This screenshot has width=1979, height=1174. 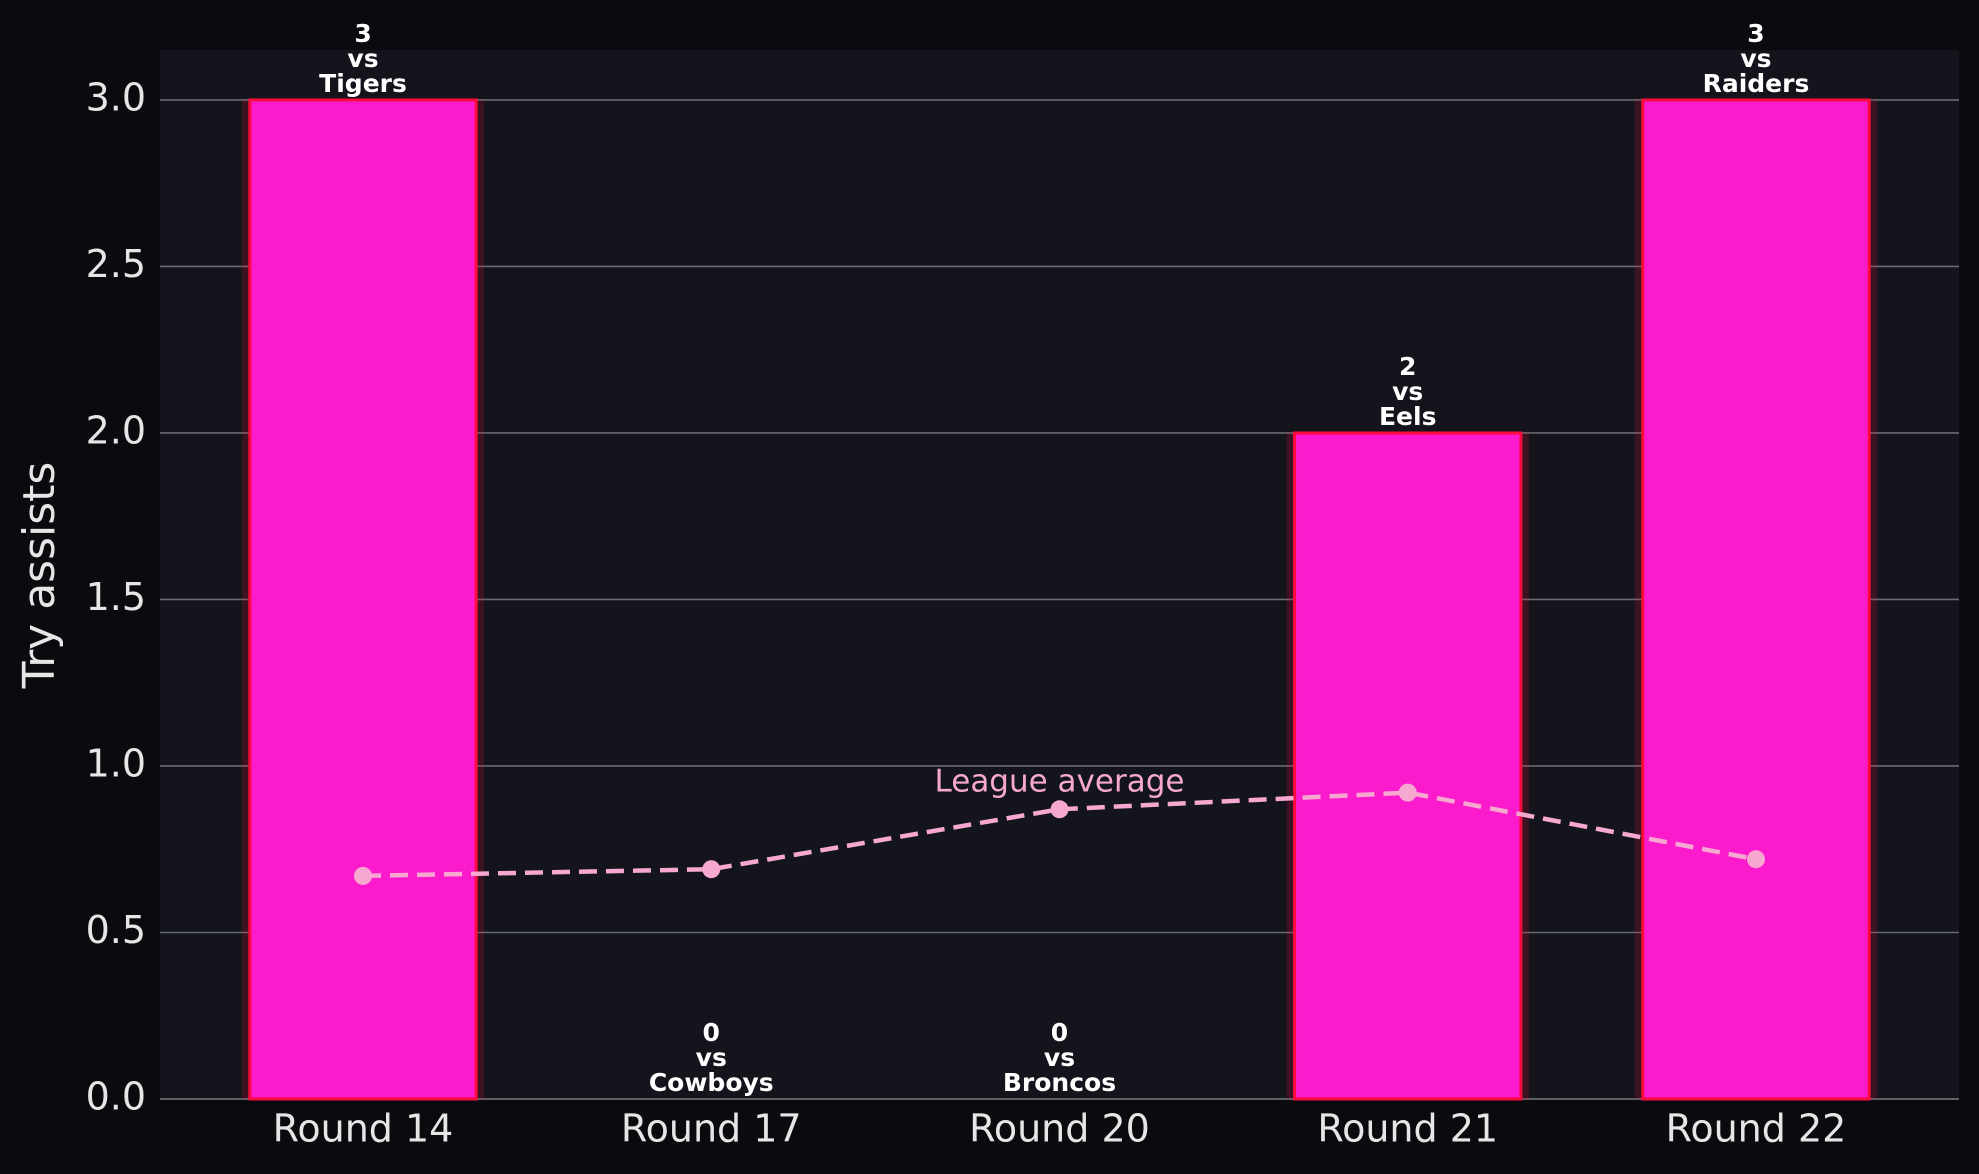 What do you see at coordinates (1407, 1129) in the screenshot?
I see `x-tick-label: Round 21` at bounding box center [1407, 1129].